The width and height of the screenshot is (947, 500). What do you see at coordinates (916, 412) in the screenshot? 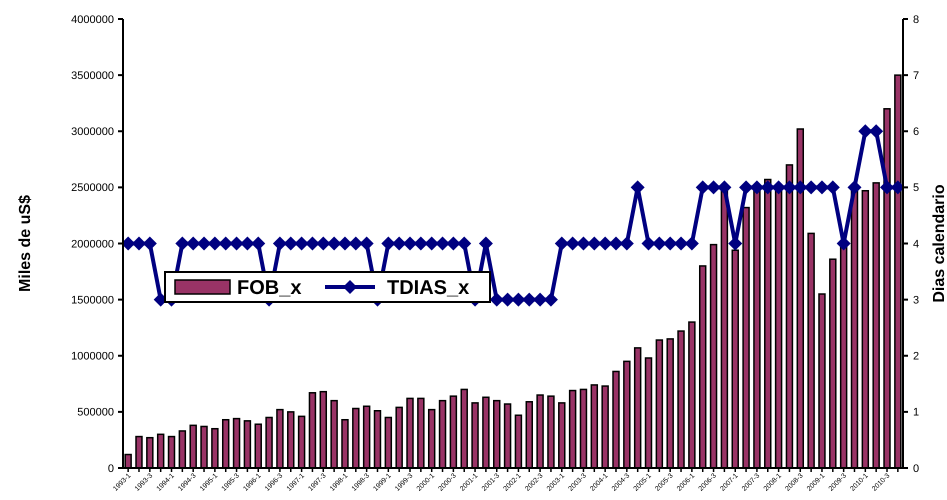
I see `y2-tick-label: 1` at bounding box center [916, 412].